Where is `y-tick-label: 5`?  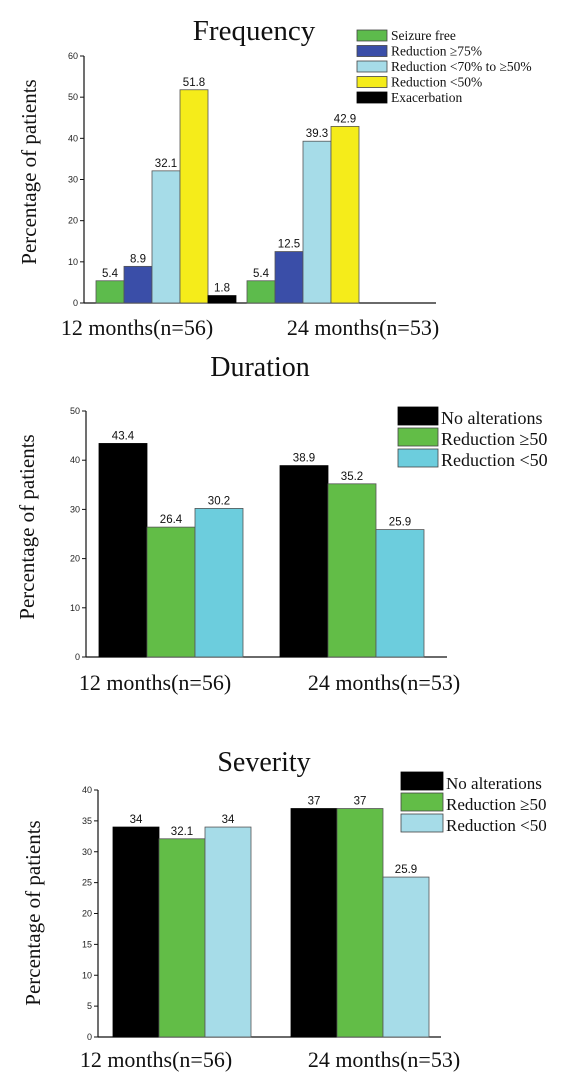
y-tick-label: 5 is located at coordinates (89, 1006).